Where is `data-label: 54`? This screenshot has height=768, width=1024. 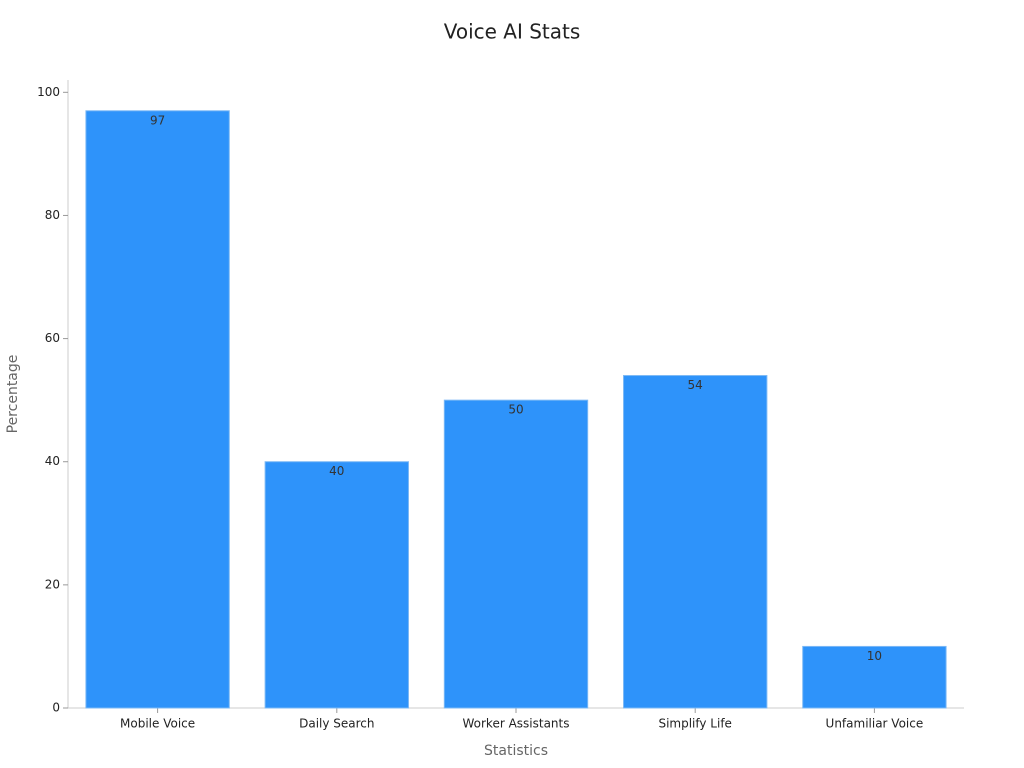
data-label: 54 is located at coordinates (695, 385).